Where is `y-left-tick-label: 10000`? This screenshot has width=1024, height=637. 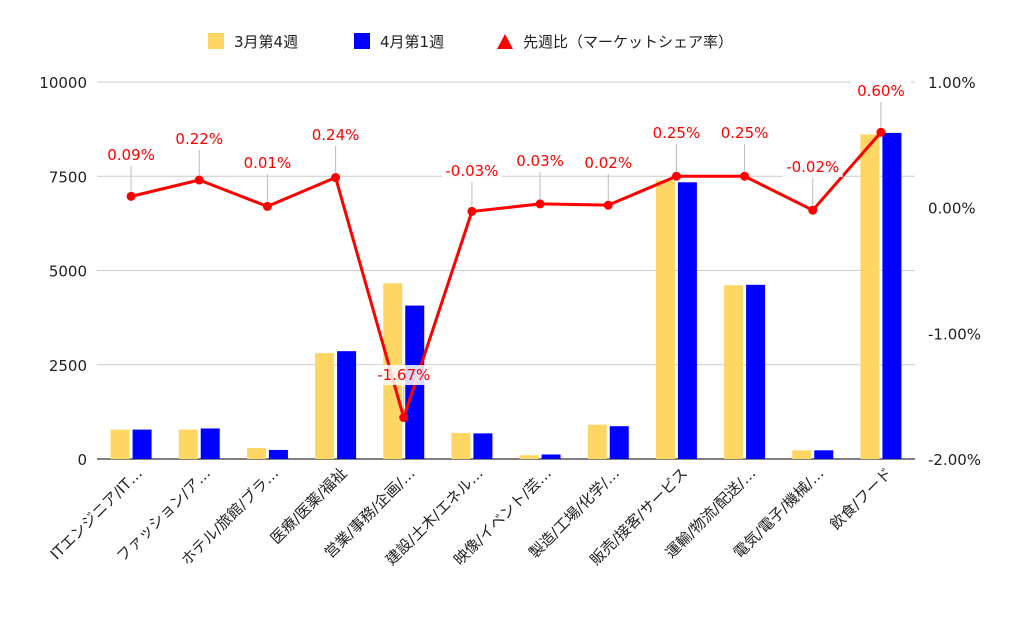 y-left-tick-label: 10000 is located at coordinates (63, 83).